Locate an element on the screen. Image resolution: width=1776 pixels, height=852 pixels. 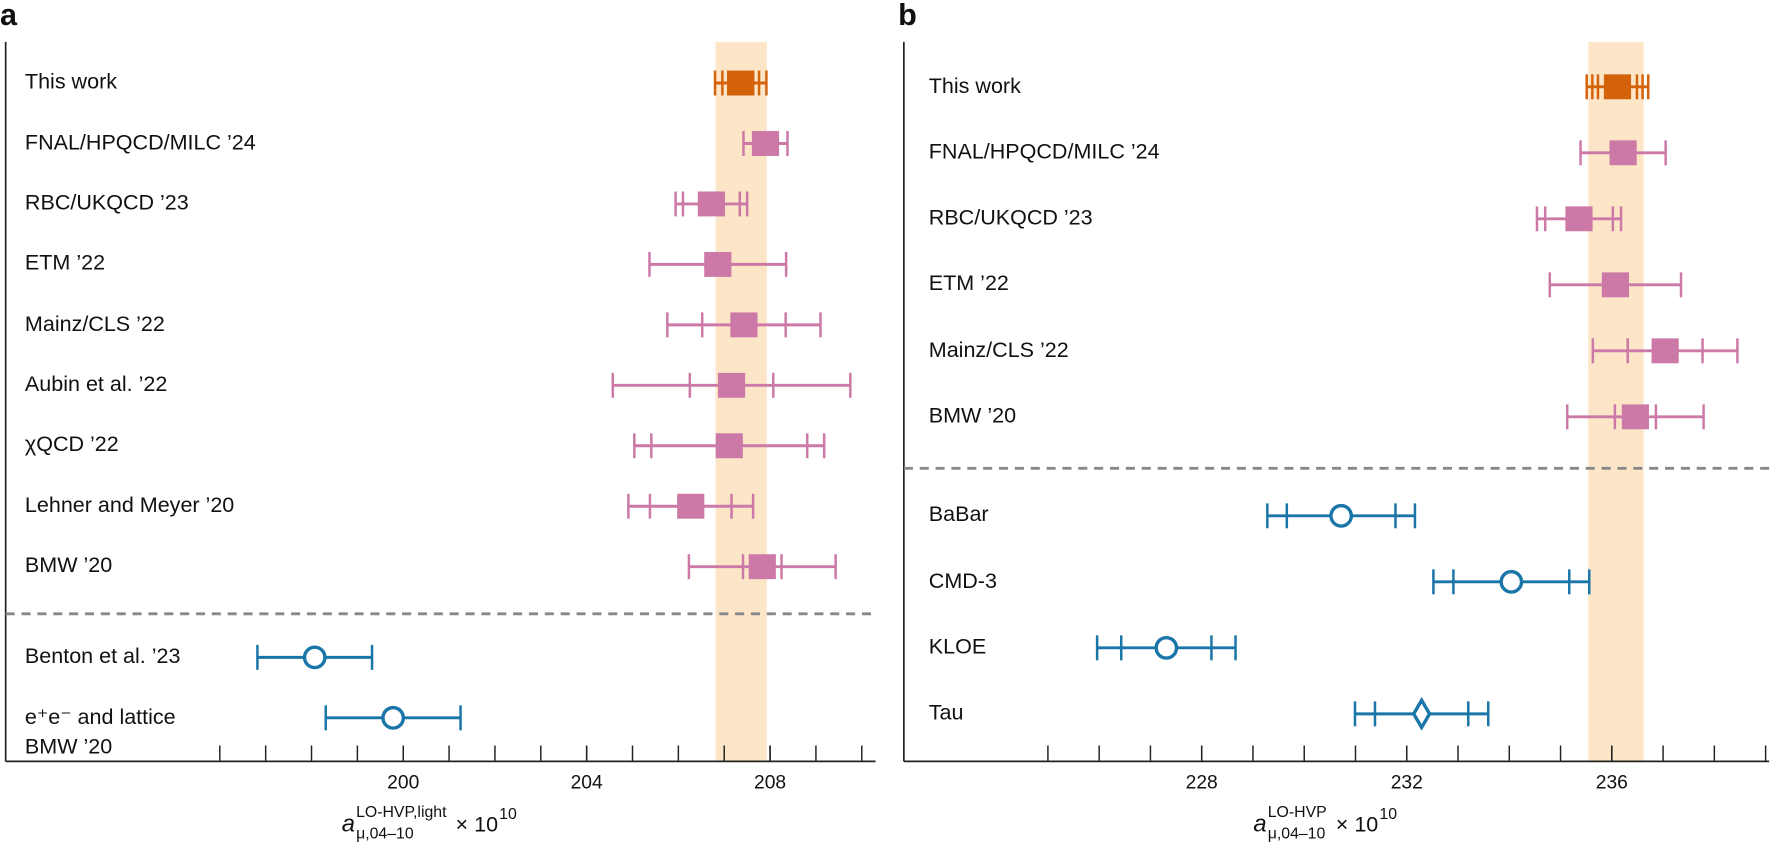
x-tick-label: 236 is located at coordinates (1612, 783).